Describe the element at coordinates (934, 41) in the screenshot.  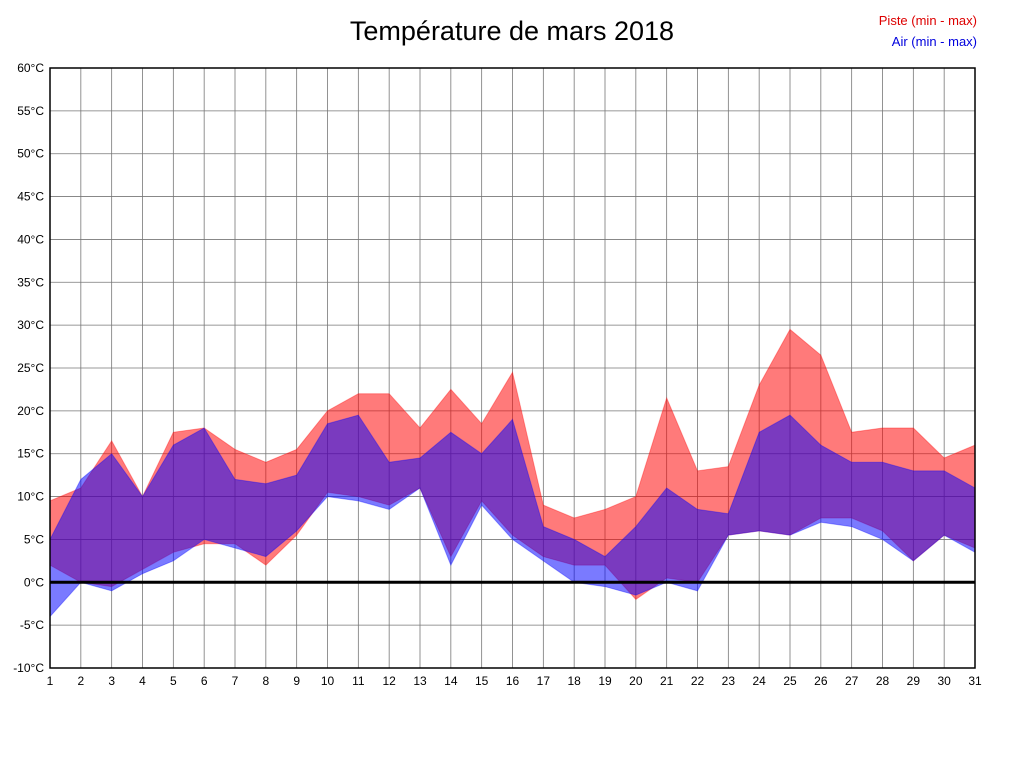
I see `legend-item-air: Air (min - max)` at that location.